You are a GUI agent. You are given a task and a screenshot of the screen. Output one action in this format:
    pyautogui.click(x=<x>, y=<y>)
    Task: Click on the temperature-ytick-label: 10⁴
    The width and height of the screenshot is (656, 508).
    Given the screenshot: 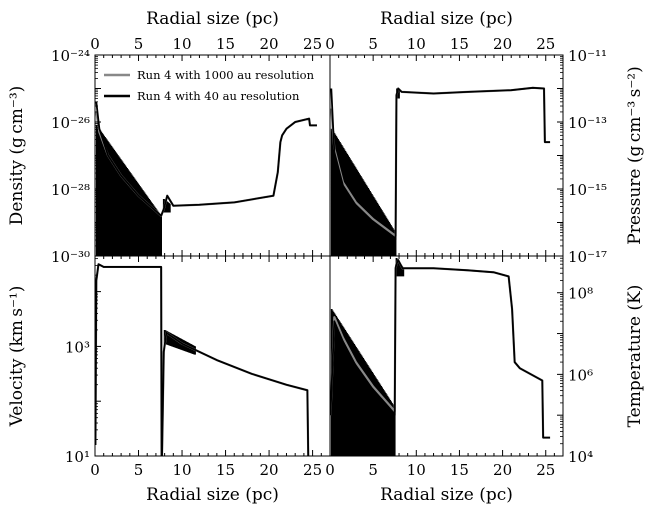 What is the action you would take?
    pyautogui.click(x=580, y=457)
    